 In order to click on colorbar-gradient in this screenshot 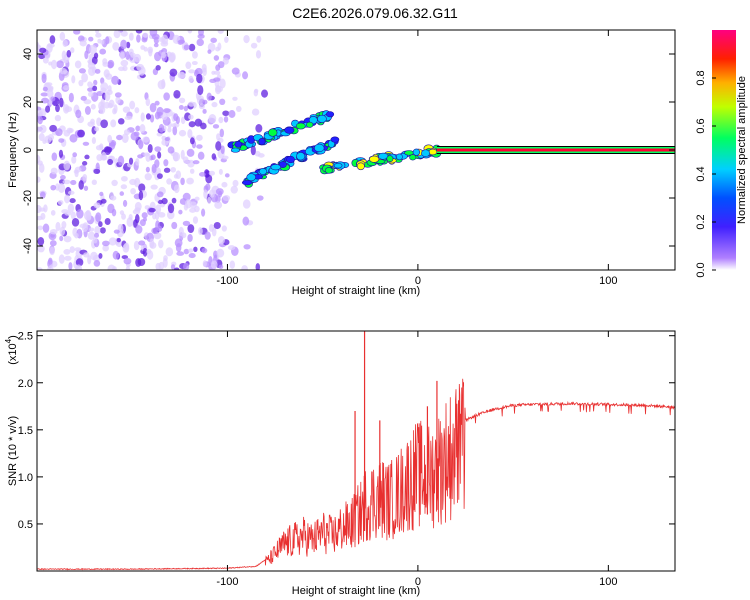, I will do `click(724, 150)`.